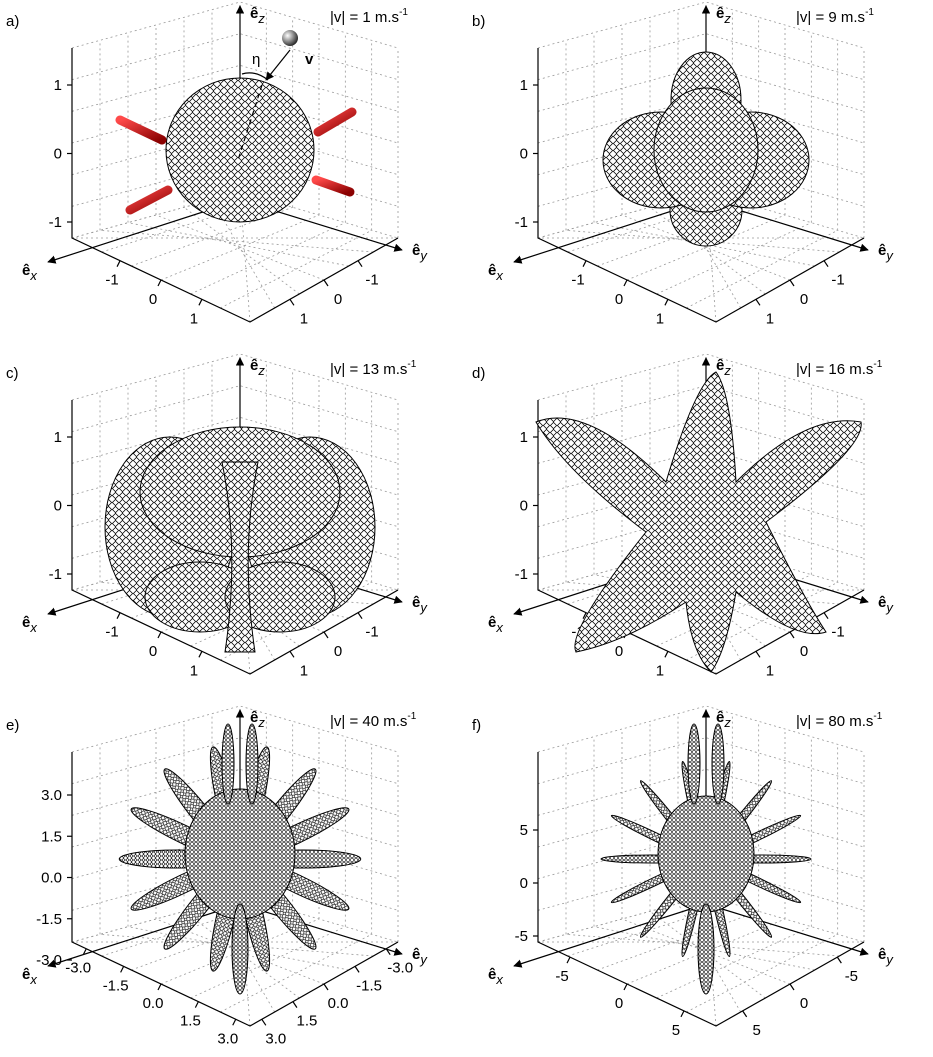 The image size is (933, 1057). Describe the element at coordinates (306, 1021) in the screenshot. I see `y-tick-label: 1.5` at that location.